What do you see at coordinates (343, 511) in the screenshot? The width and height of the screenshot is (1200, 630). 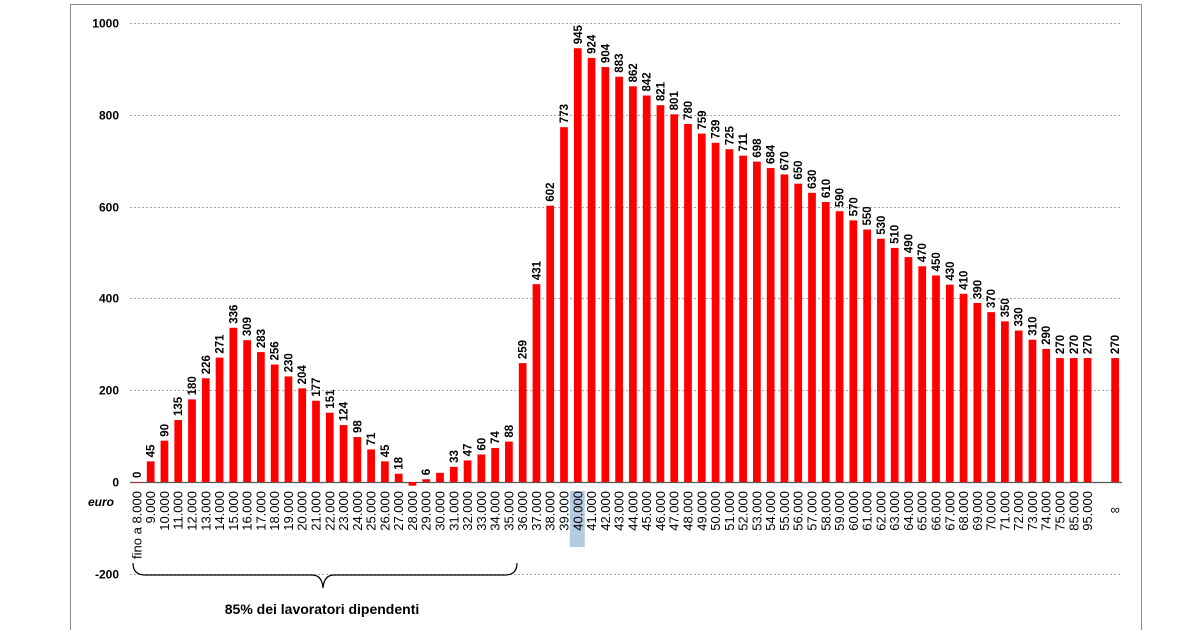 I see `x-tick-label: 23.000` at bounding box center [343, 511].